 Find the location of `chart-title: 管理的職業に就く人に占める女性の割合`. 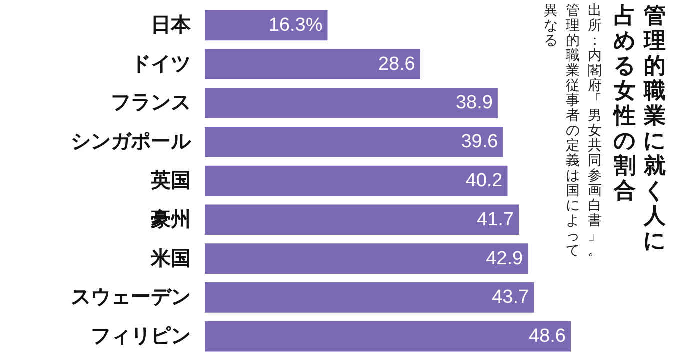

chart-title: 管理的職業に就く人に占める女性の割合 is located at coordinates (640, 129).